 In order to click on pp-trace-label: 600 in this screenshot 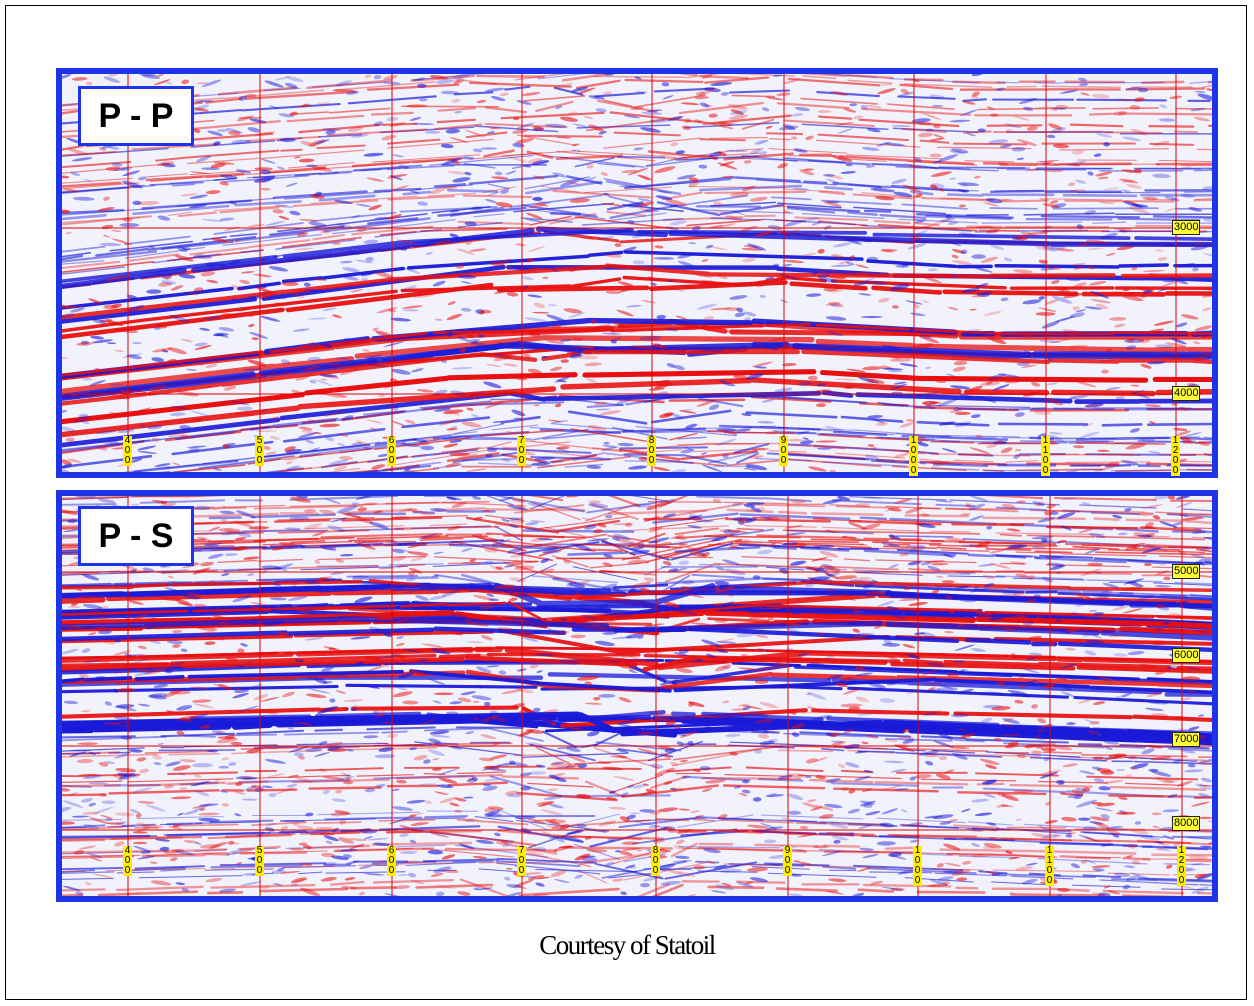, I will do `click(391, 450)`.